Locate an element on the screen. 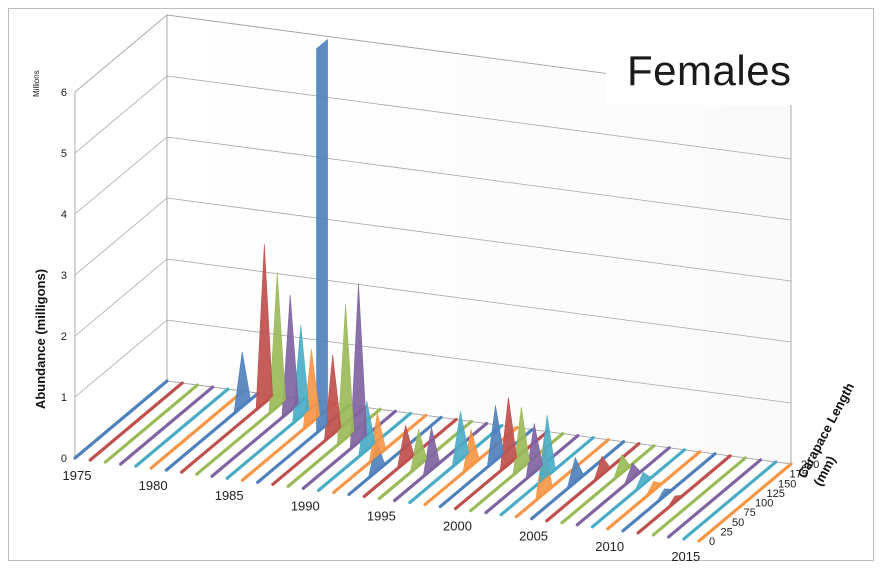  x-tick-label: 2005 is located at coordinates (533, 536).